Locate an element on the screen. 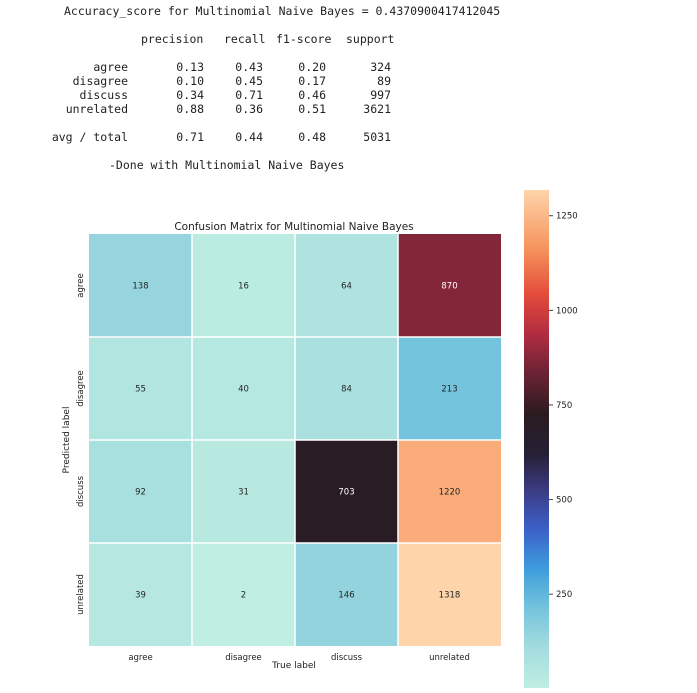 The width and height of the screenshot is (697, 693). row-recall: 0.71 is located at coordinates (249, 95).